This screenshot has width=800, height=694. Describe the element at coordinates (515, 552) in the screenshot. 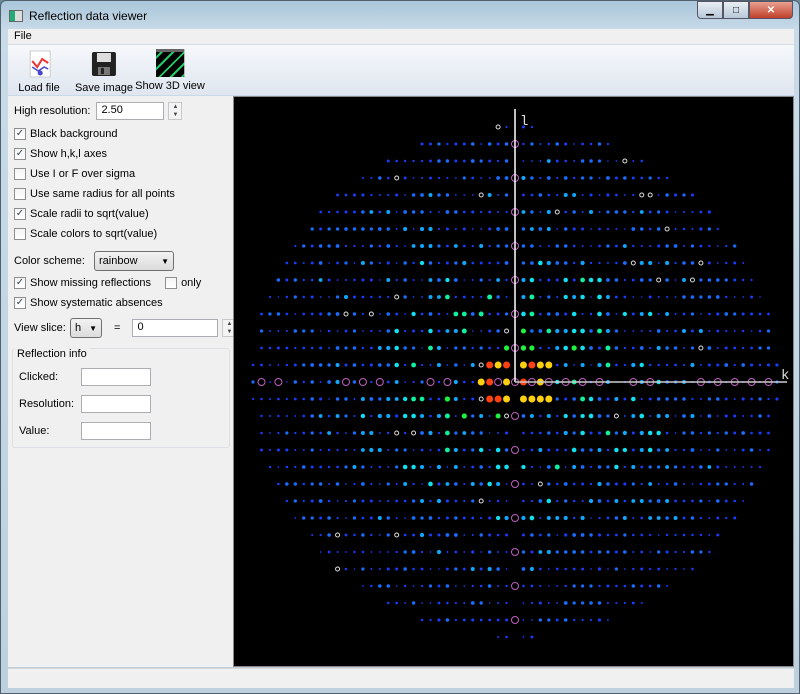

I see `missing-reflection` at that location.